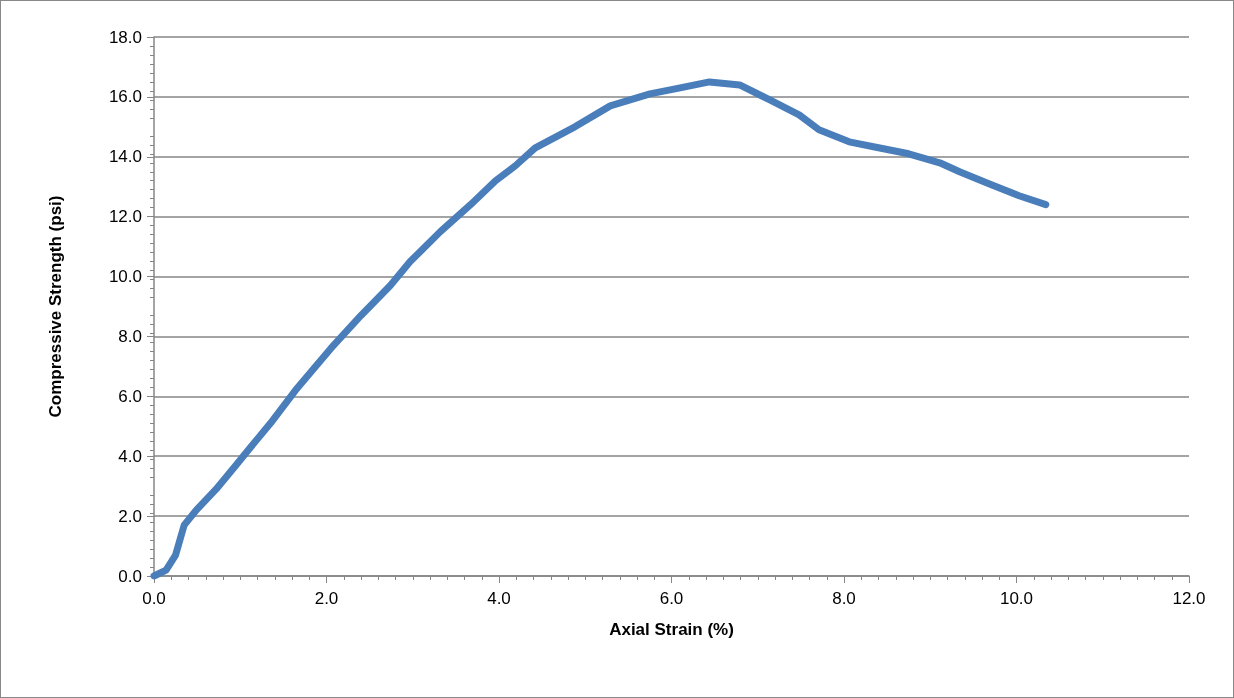  I want to click on x-tick-label: 8.0, so click(844, 598).